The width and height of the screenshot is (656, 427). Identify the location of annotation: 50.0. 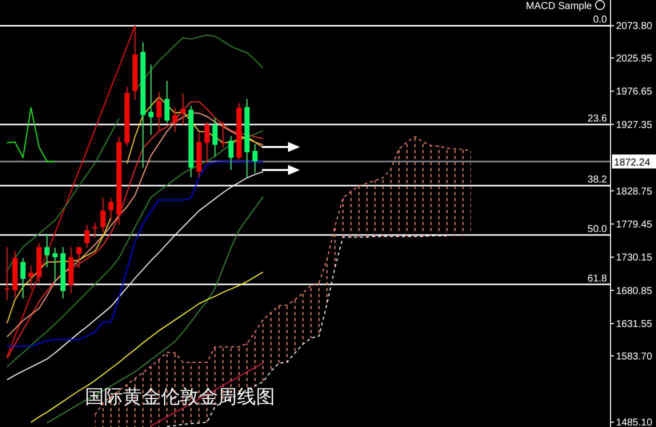
(598, 230).